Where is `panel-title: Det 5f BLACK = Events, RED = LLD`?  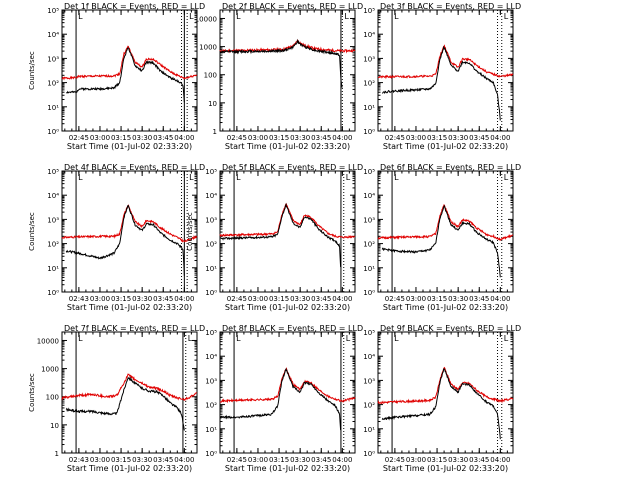 panel-title: Det 5f BLACK = Events, RED = LLD is located at coordinates (292, 167).